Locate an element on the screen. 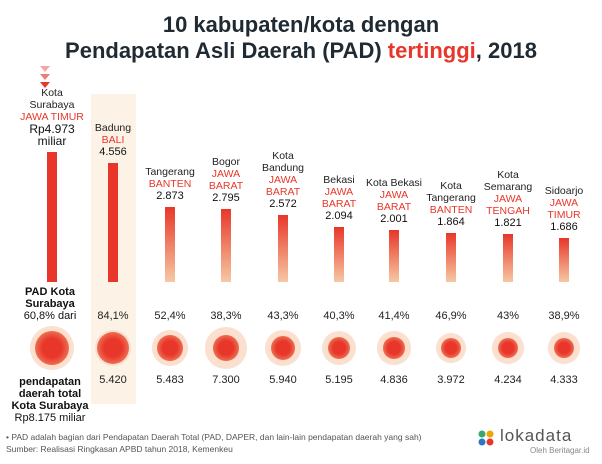 The height and width of the screenshot is (464, 602). total-label-line3: Kota Surabaya is located at coordinates (50, 406).